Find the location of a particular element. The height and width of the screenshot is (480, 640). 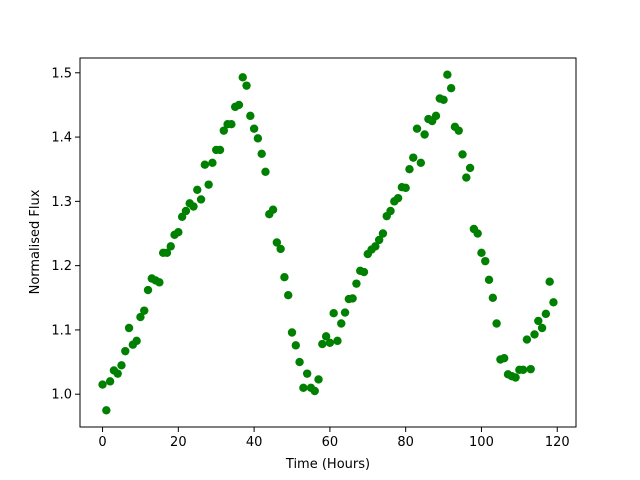

y-tick-label: 1.2 is located at coordinates (61, 266).